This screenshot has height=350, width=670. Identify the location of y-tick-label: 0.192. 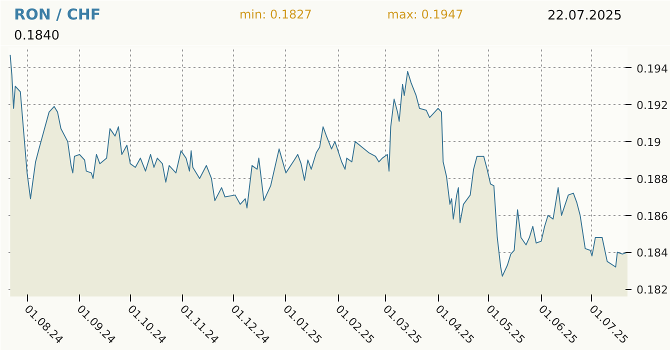
(652, 105).